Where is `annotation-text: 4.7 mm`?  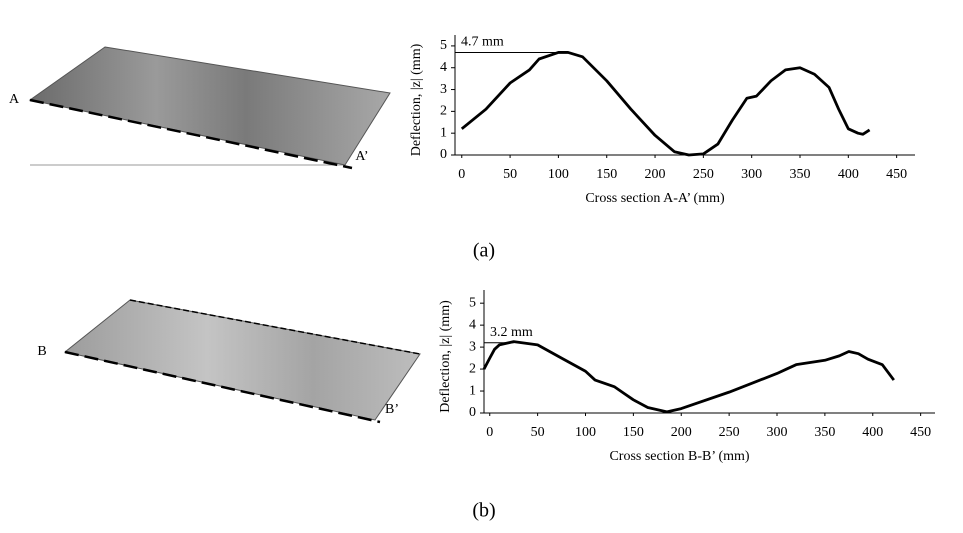 annotation-text: 4.7 mm is located at coordinates (482, 42).